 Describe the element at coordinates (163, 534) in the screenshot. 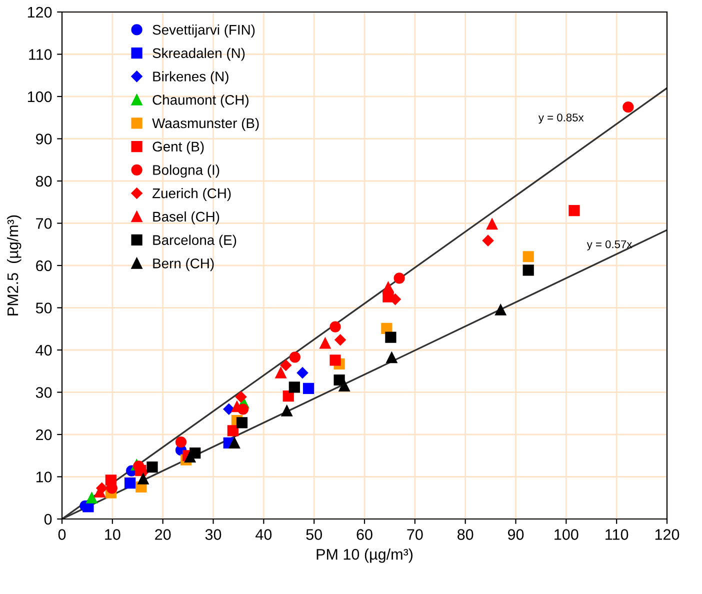

I see `x-tick-label: 20` at that location.